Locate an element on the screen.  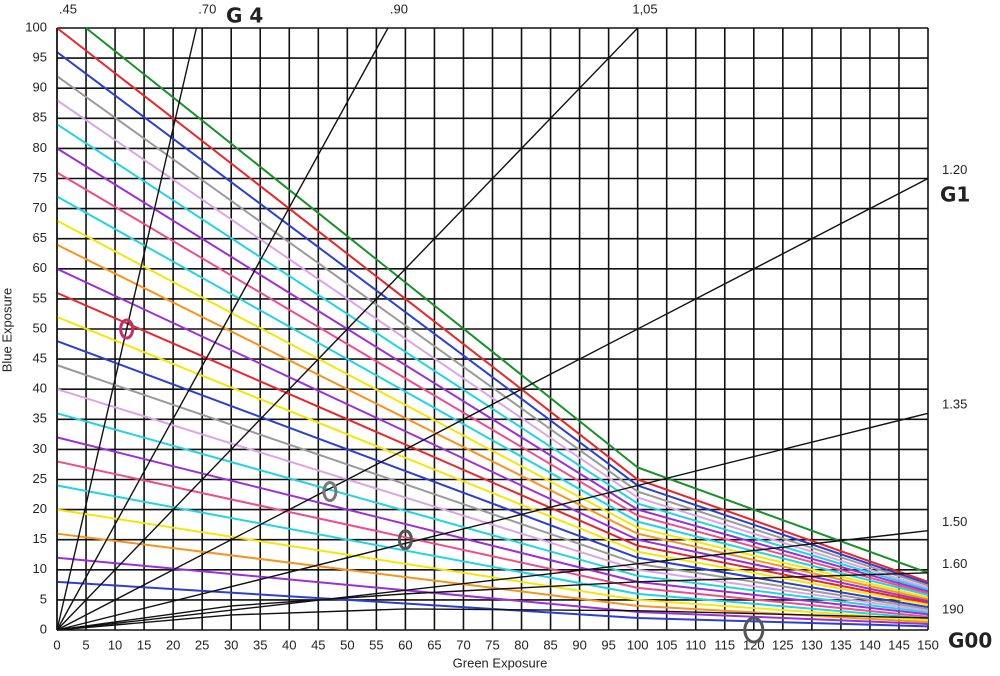
y-tick-label: 90 is located at coordinates (40, 87).